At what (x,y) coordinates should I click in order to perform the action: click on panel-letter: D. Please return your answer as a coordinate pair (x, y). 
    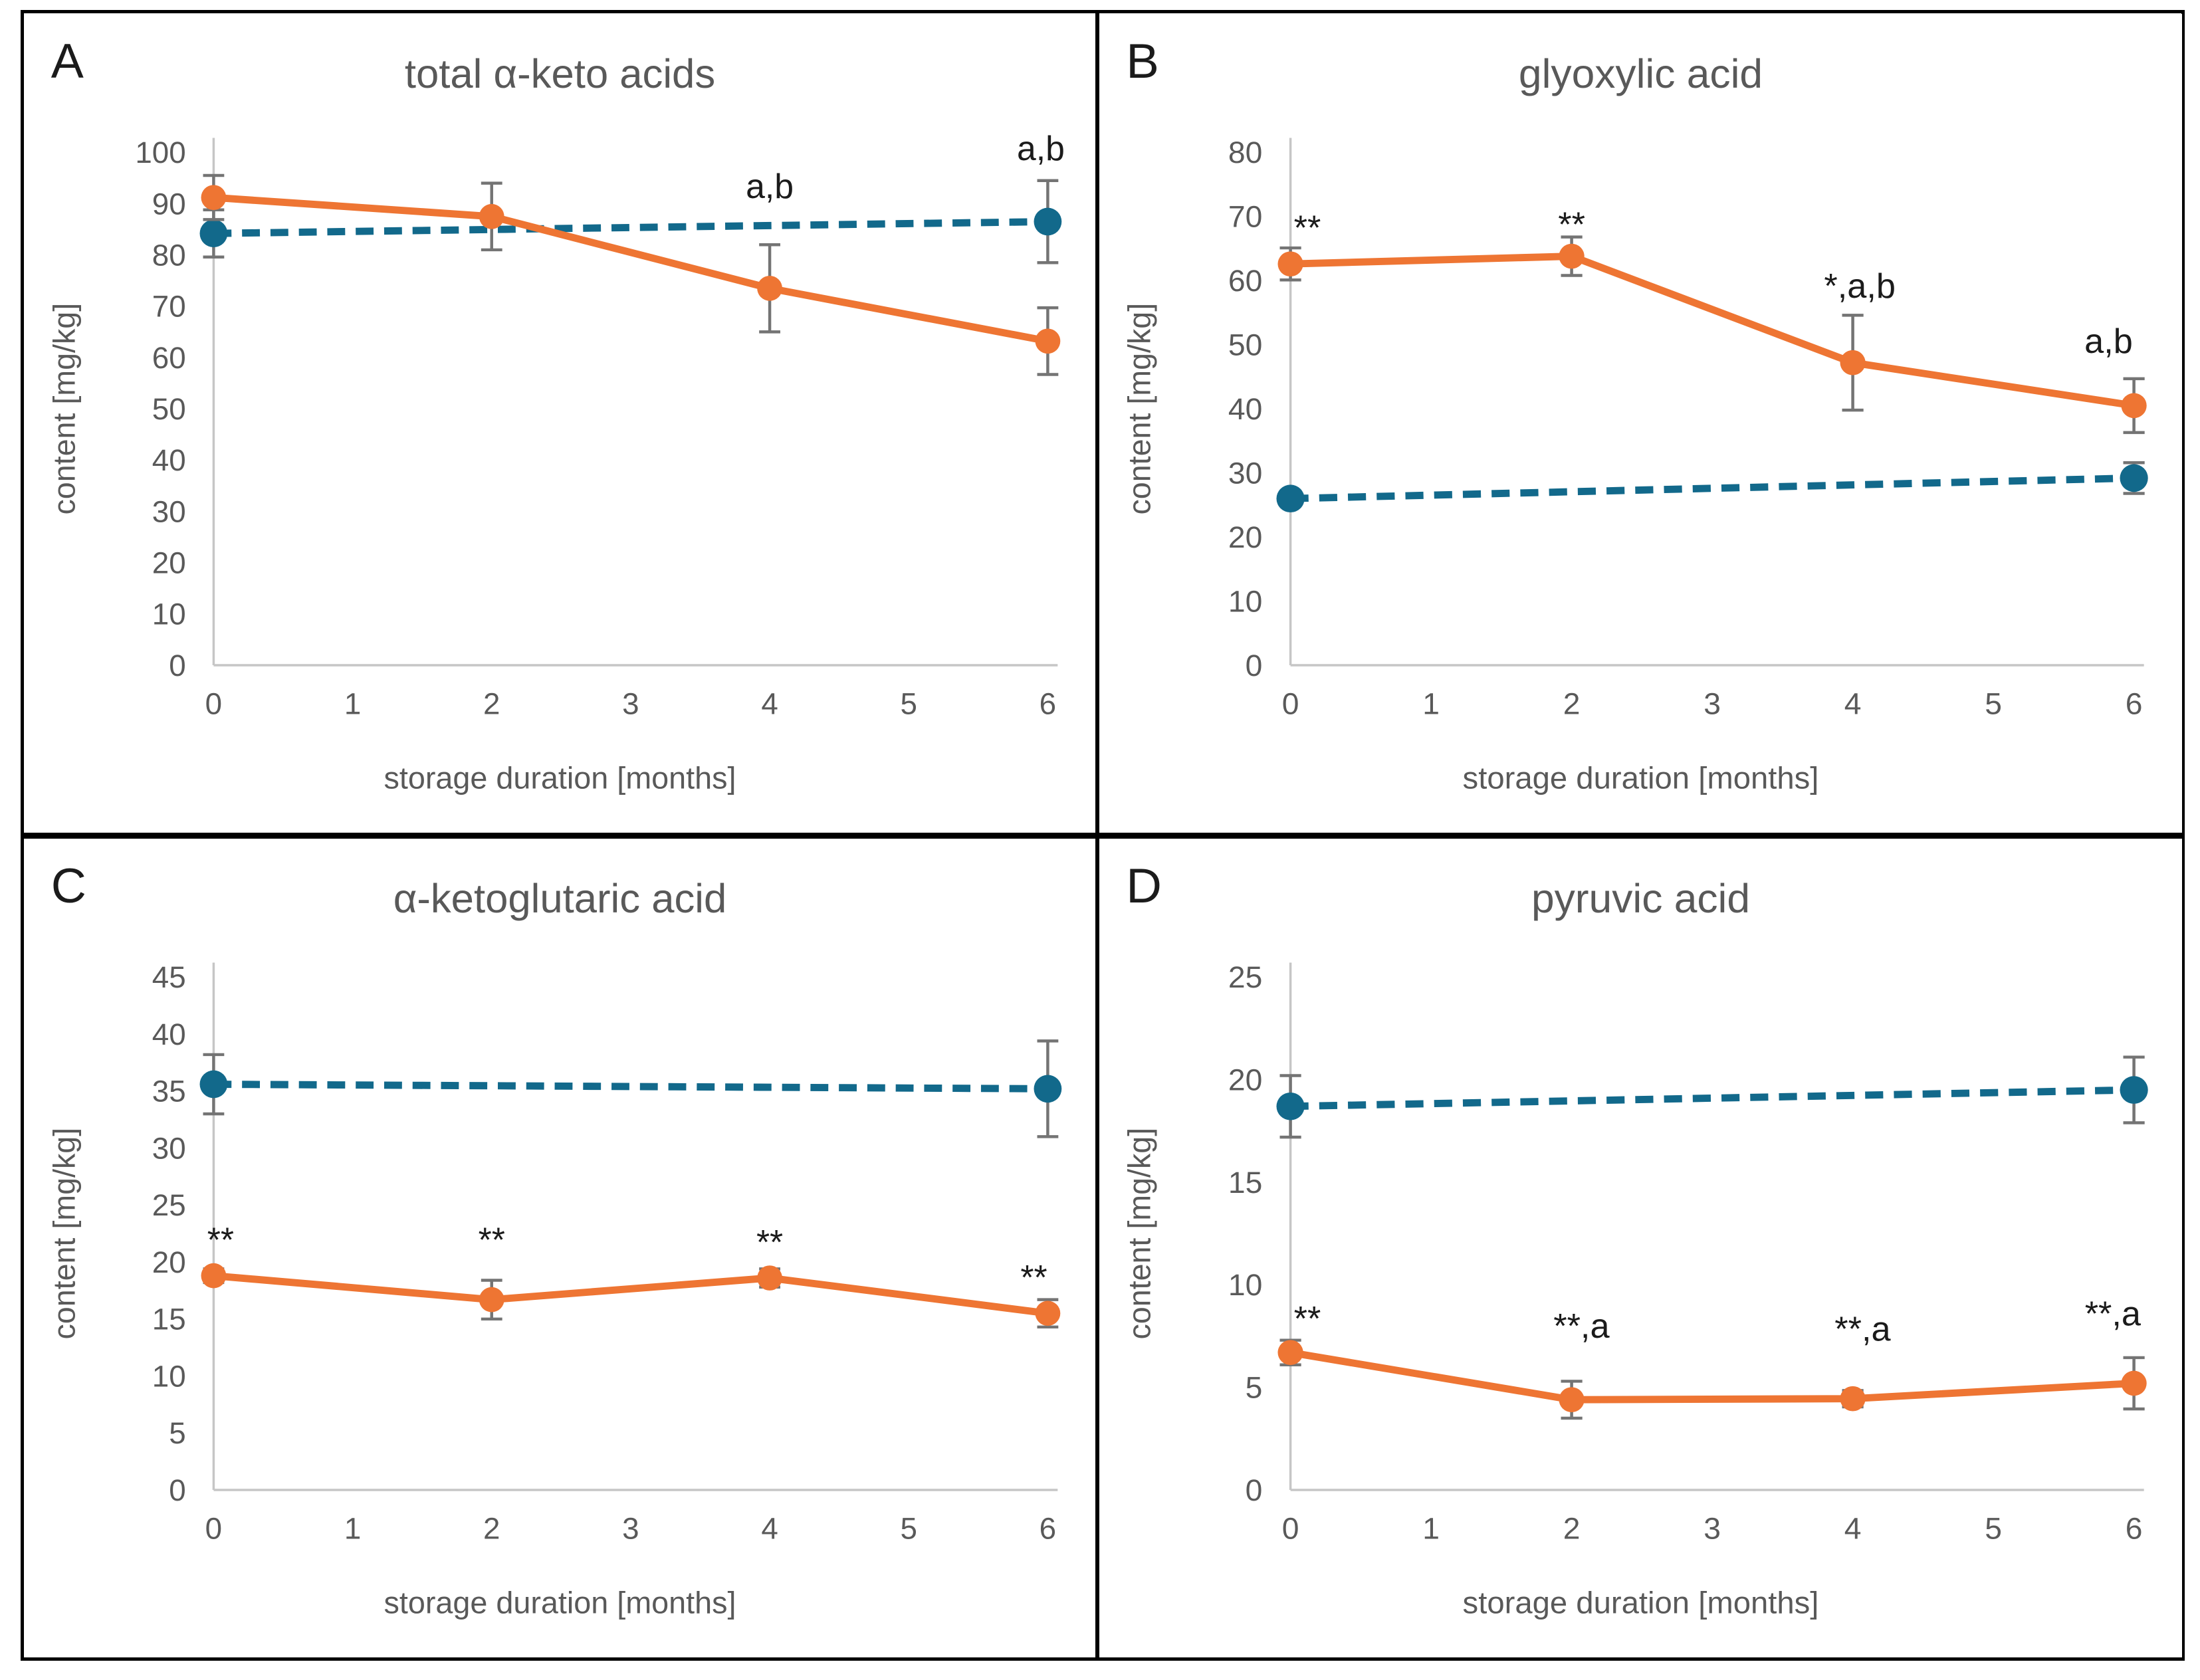
    Looking at the image, I should click on (1144, 886).